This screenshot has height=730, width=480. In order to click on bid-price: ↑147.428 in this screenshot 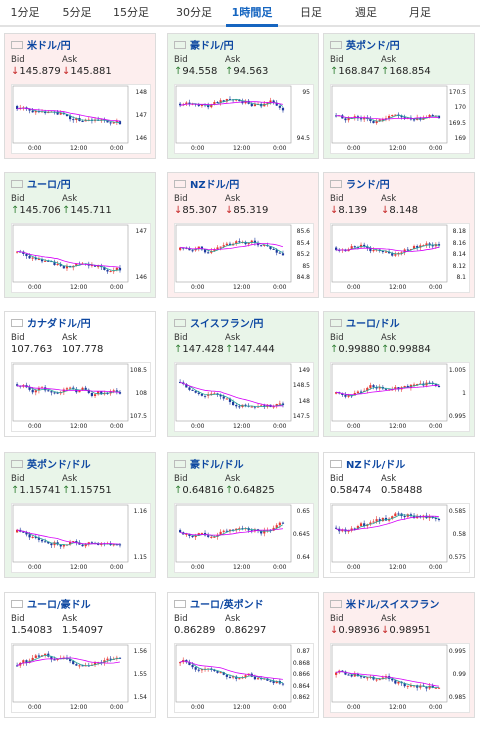, I will do `click(199, 349)`.